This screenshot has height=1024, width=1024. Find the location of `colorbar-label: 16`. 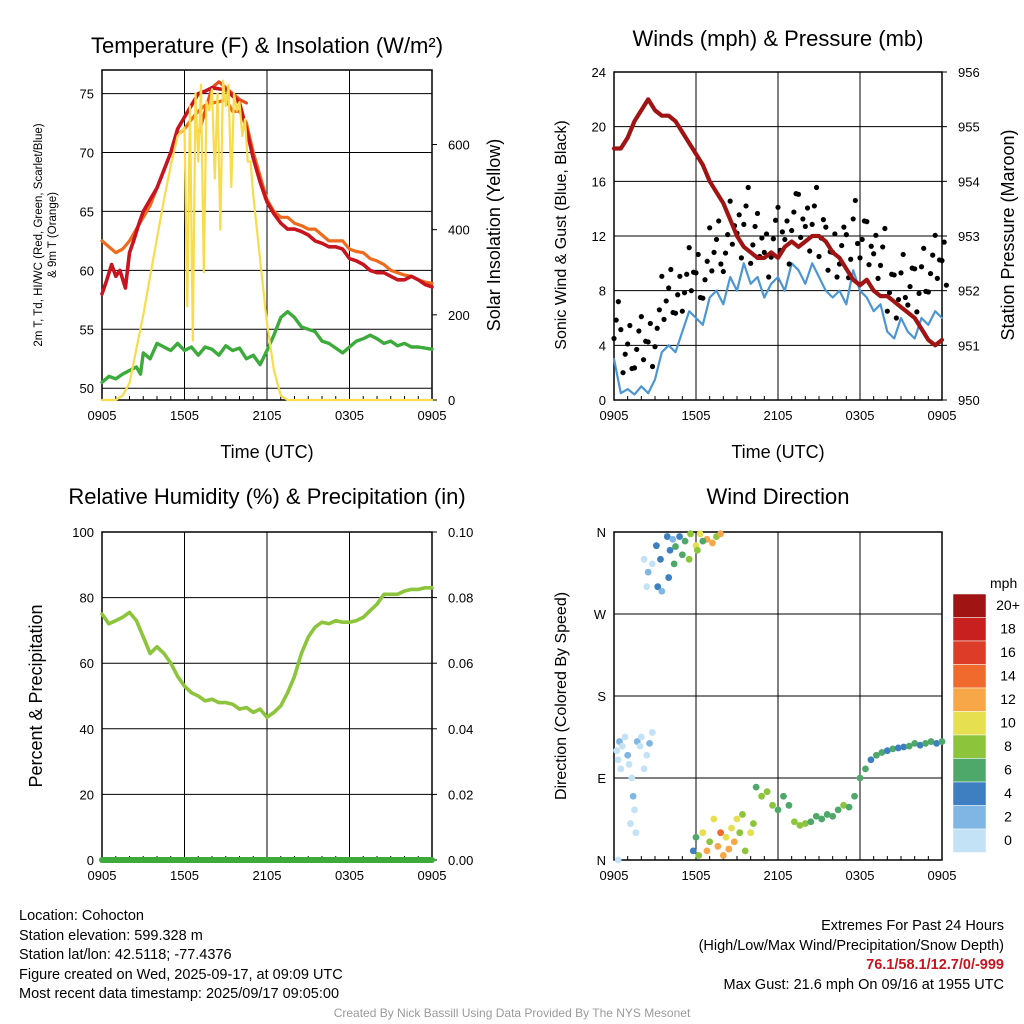

colorbar-label: 16 is located at coordinates (1008, 652).